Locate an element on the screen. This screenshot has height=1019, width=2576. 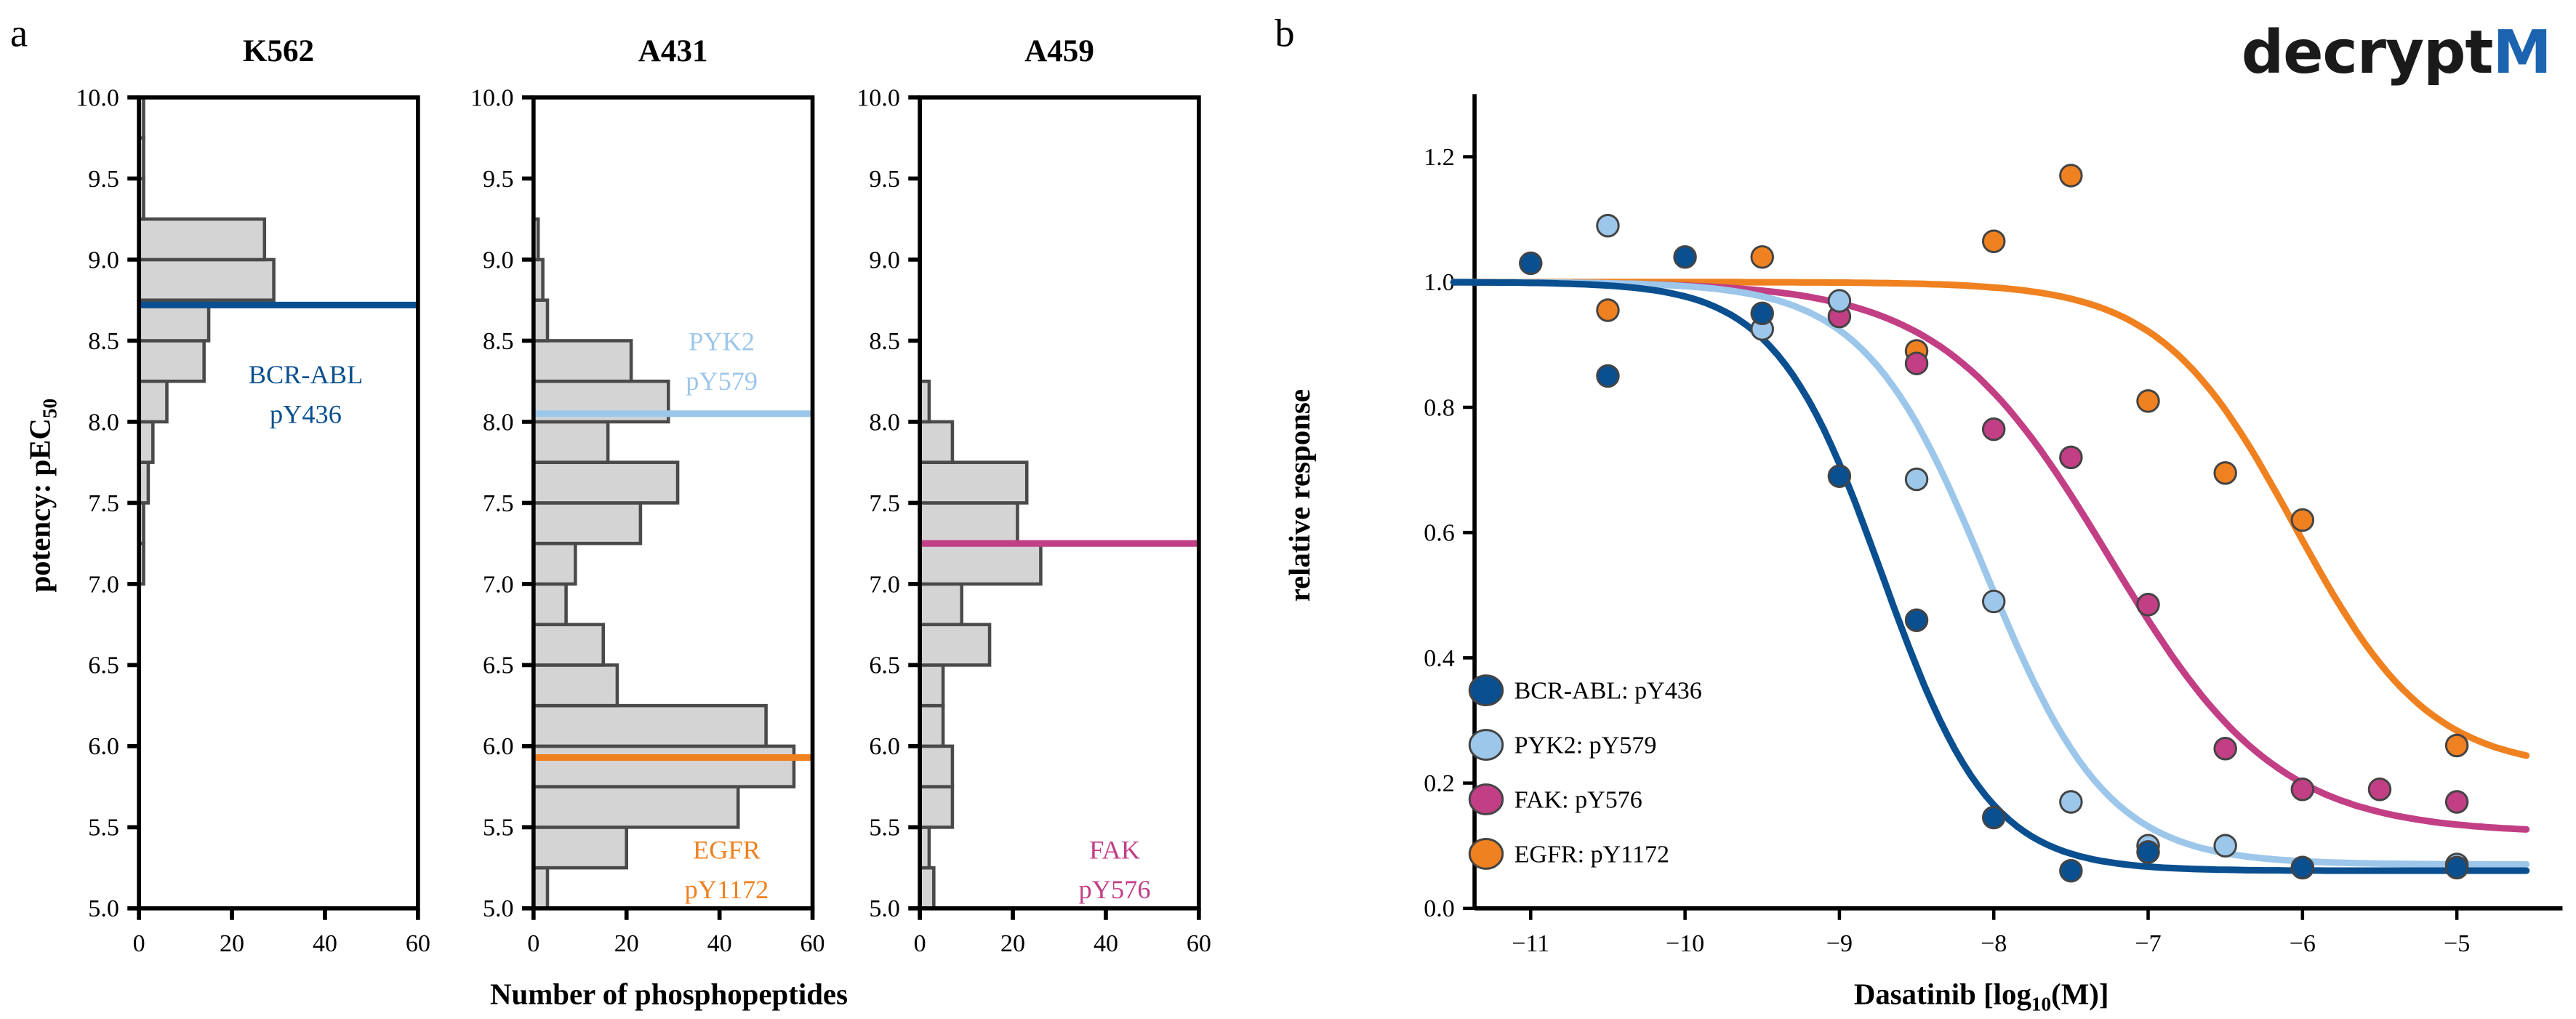
marker-label: EGFR is located at coordinates (727, 850).